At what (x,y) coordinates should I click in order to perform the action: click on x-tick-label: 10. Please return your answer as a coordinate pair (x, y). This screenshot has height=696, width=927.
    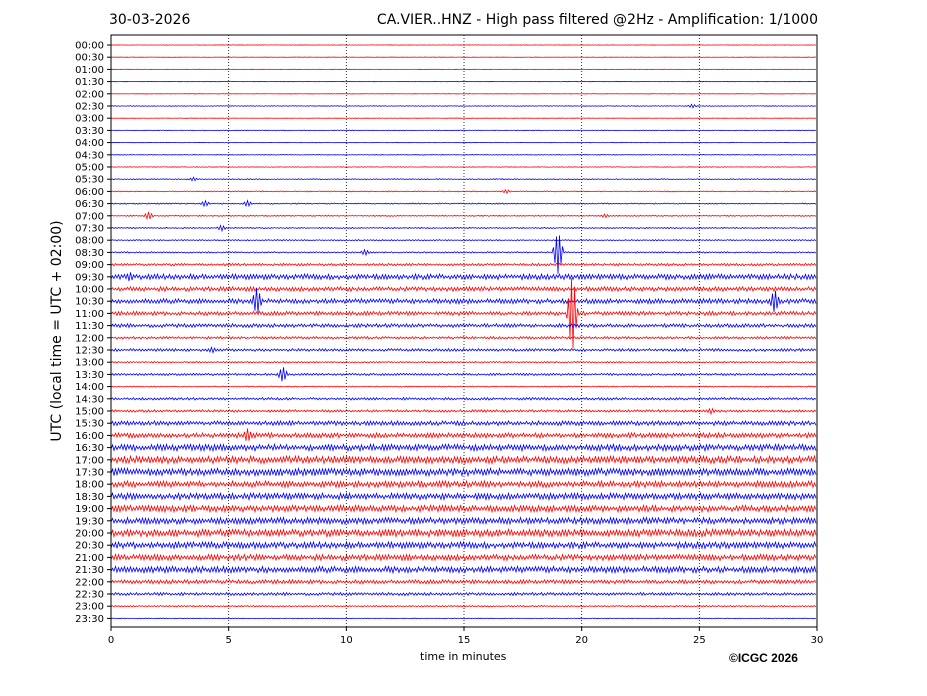
    Looking at the image, I should click on (346, 640).